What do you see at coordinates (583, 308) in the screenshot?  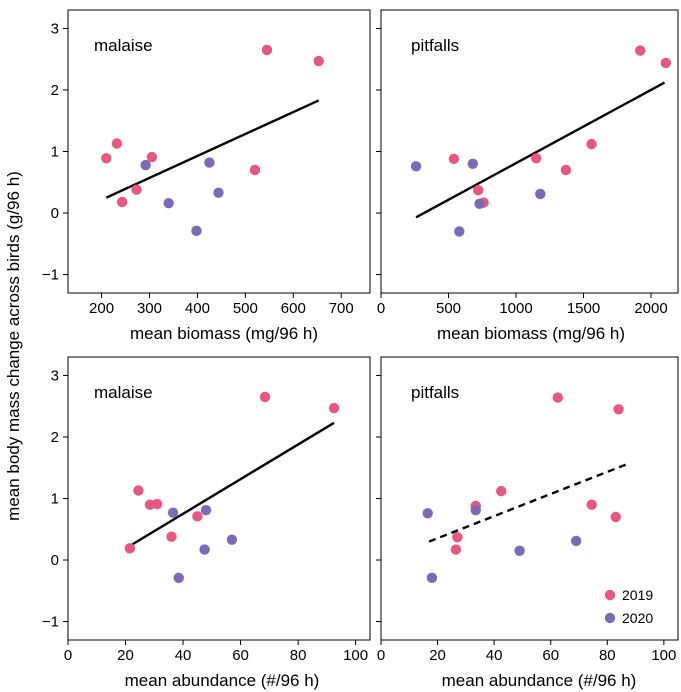 I see `x-tick-label: 1500` at bounding box center [583, 308].